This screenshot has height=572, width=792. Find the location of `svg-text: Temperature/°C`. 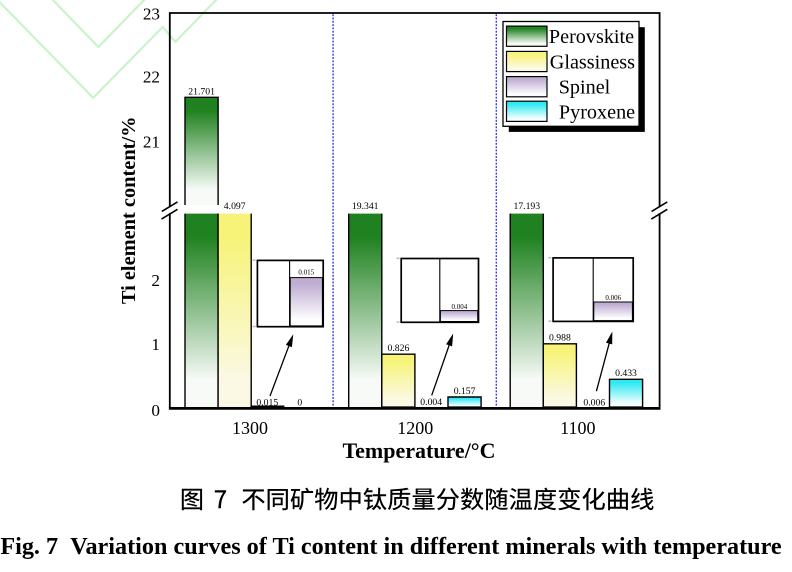

svg-text: Temperature/°C is located at coordinates (418, 450).